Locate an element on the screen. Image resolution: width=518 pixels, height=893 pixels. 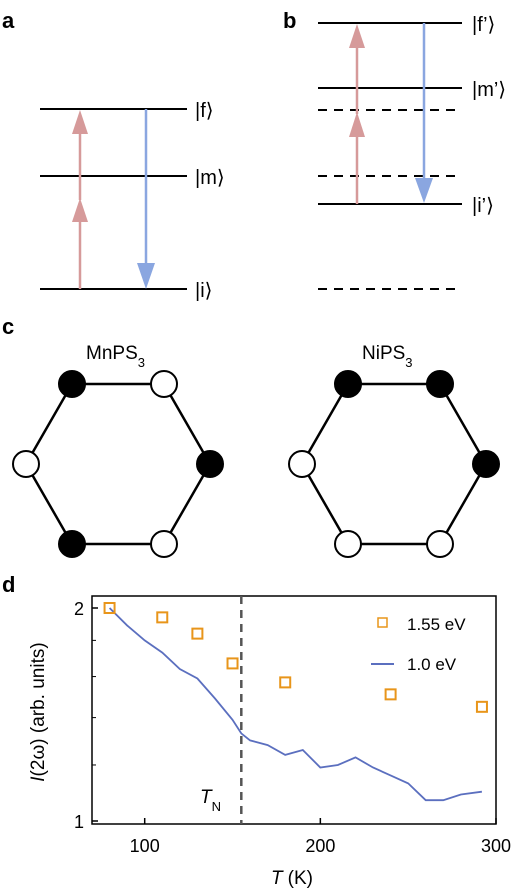
panel-b: b |f’⟩ |m’⟩ |i’⟩ is located at coordinates (394, 149).